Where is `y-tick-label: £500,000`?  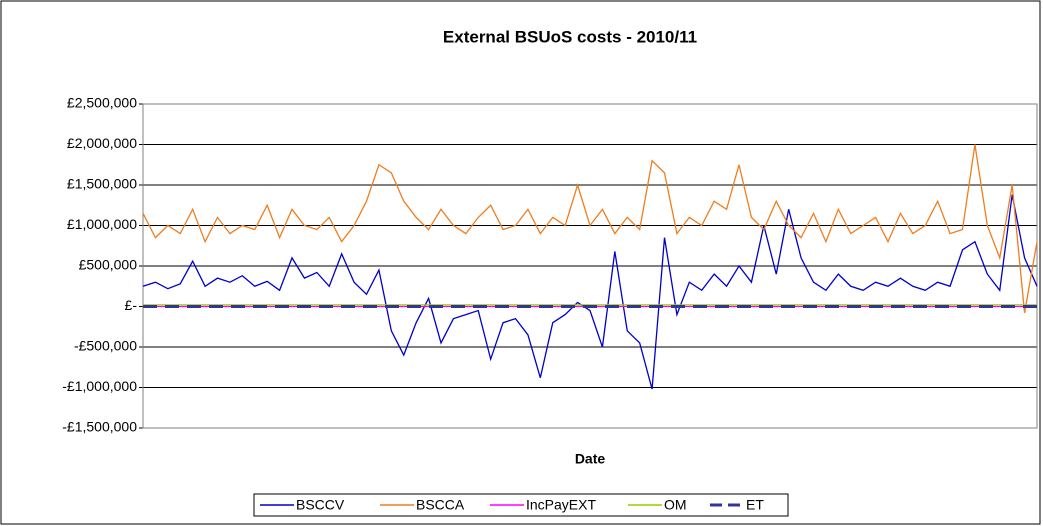 y-tick-label: £500,000 is located at coordinates (108, 265).